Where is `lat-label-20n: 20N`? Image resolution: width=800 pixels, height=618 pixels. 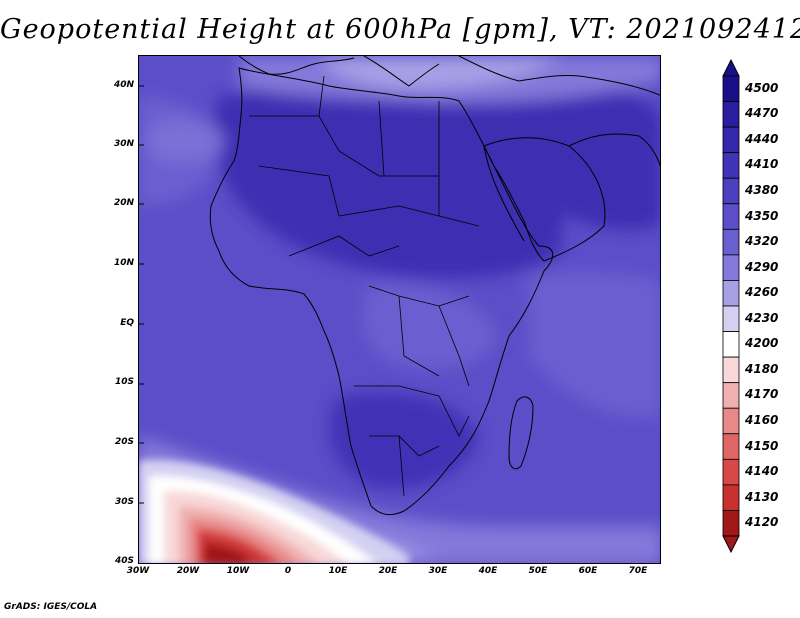 lat-label-20n: 20N is located at coordinates (123, 203).